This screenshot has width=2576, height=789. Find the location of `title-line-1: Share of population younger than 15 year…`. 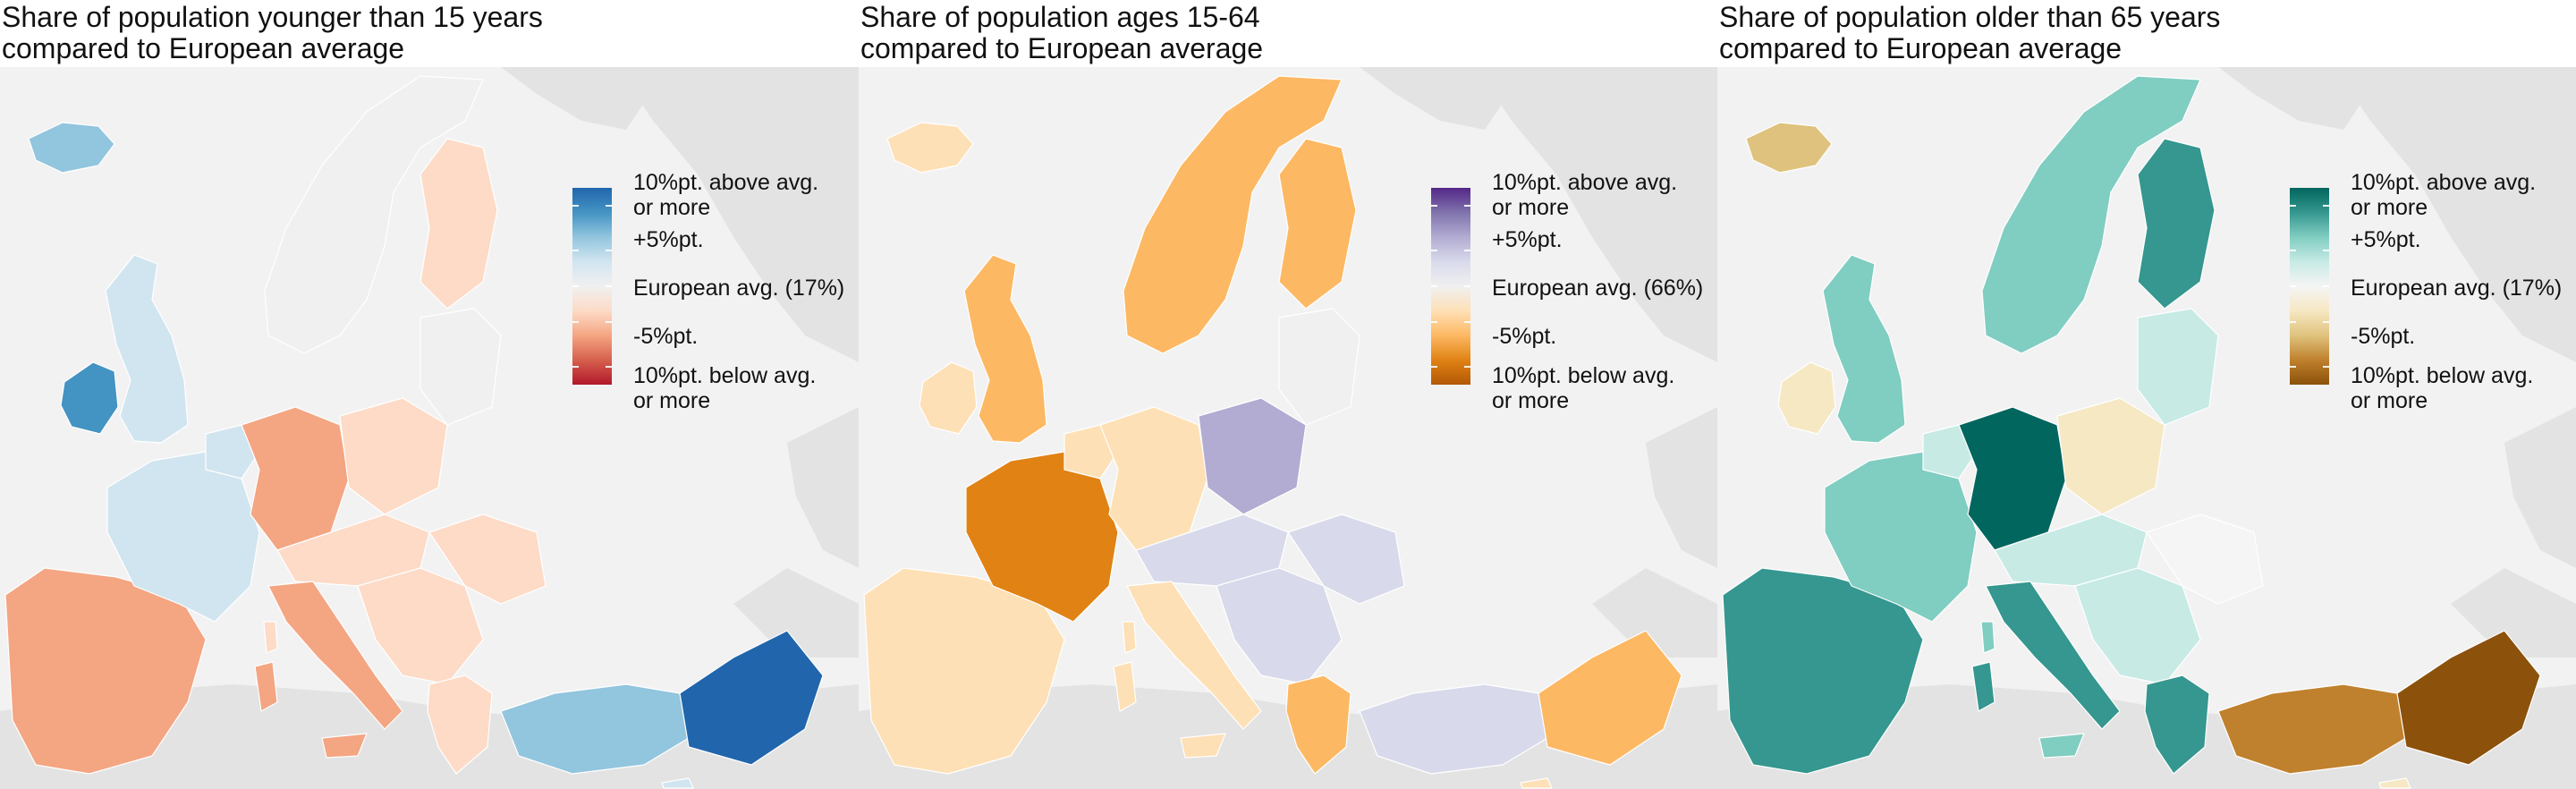

title-line-1: Share of population younger than 15 year… is located at coordinates (272, 17).